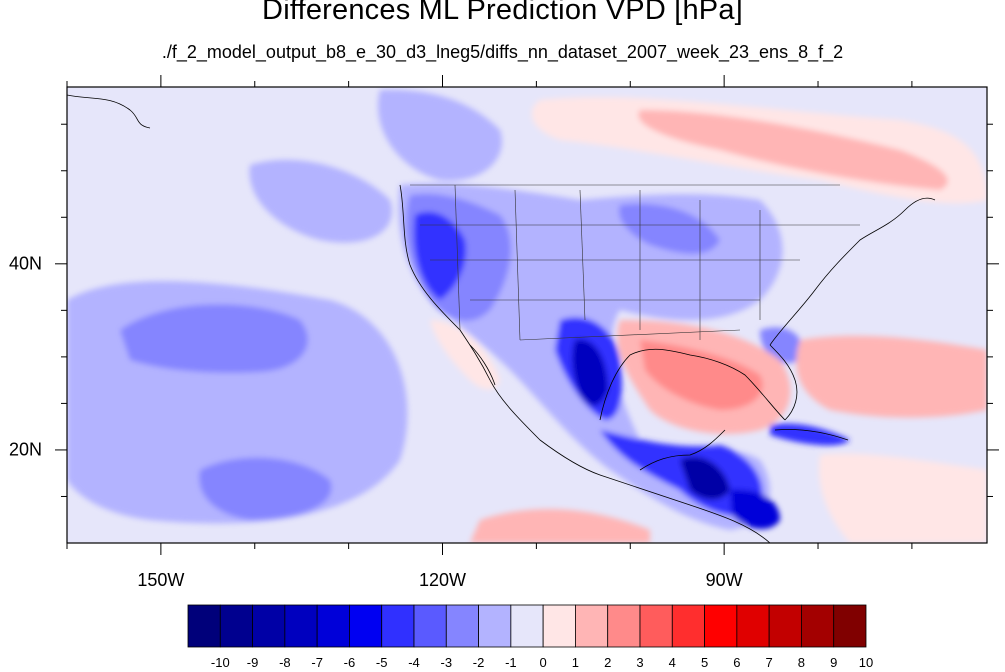 The image size is (1005, 672). What do you see at coordinates (252, 662) in the screenshot?
I see `colorbar-tick-label: -9` at bounding box center [252, 662].